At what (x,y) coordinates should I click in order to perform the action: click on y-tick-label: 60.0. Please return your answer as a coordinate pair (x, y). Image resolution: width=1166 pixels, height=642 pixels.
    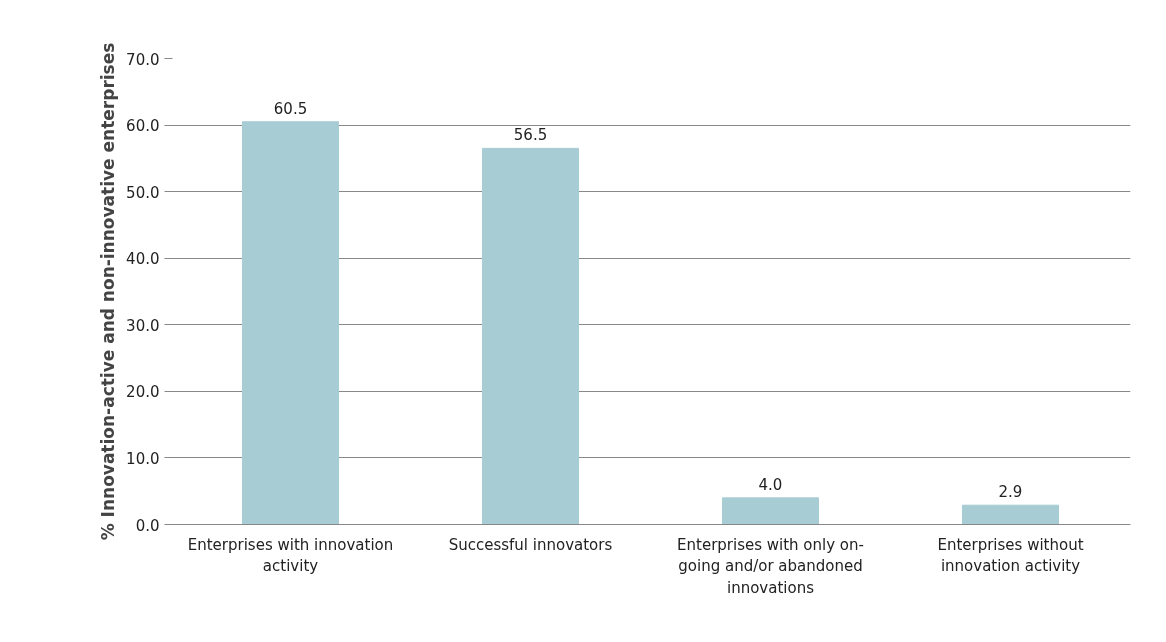
    Looking at the image, I should click on (143, 126).